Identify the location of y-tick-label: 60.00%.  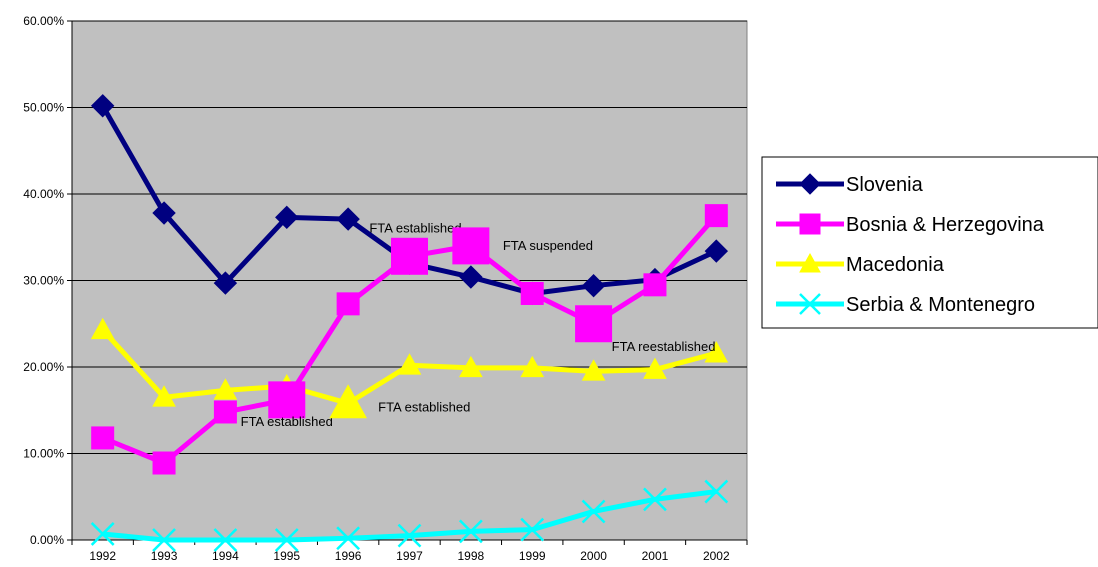
(43, 21).